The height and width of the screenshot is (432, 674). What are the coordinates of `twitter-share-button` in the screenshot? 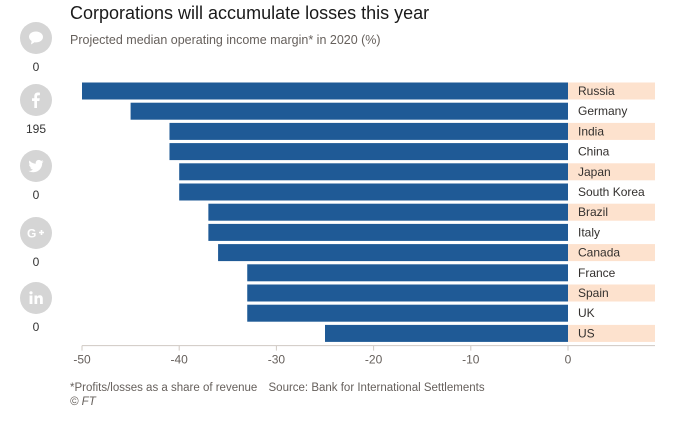 It's located at (36, 166).